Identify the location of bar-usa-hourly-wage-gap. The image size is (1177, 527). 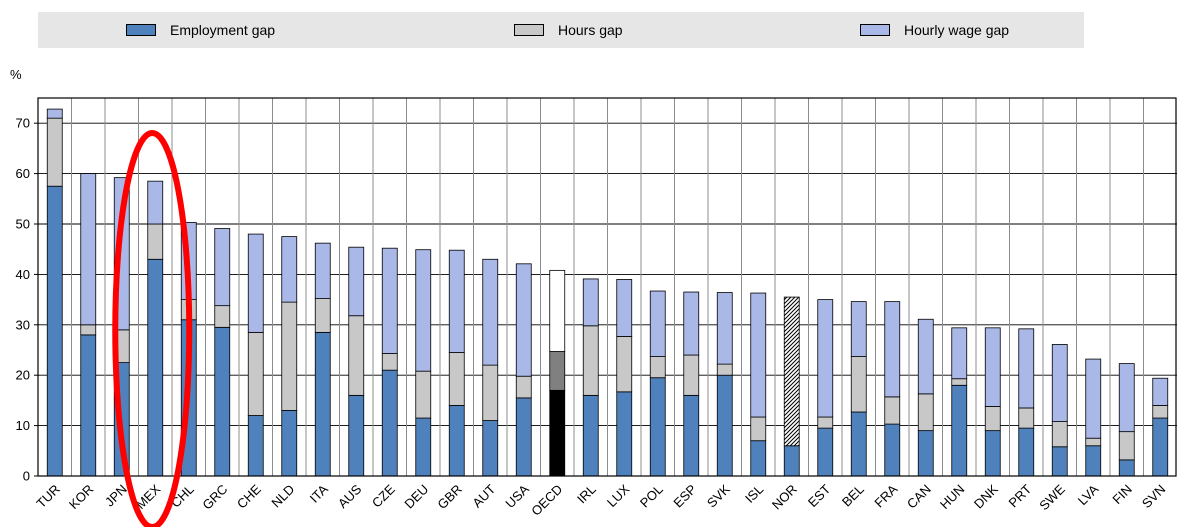
(523, 320).